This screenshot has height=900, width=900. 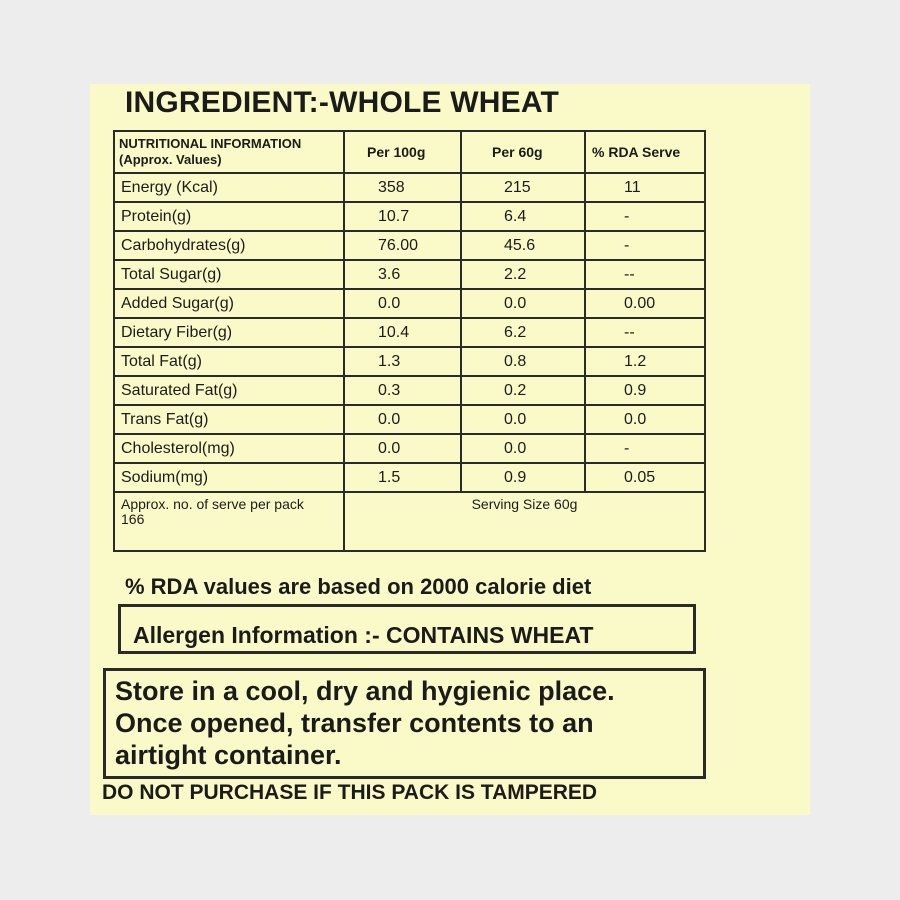 What do you see at coordinates (523, 187) in the screenshot?
I see `per-60g-value: 215` at bounding box center [523, 187].